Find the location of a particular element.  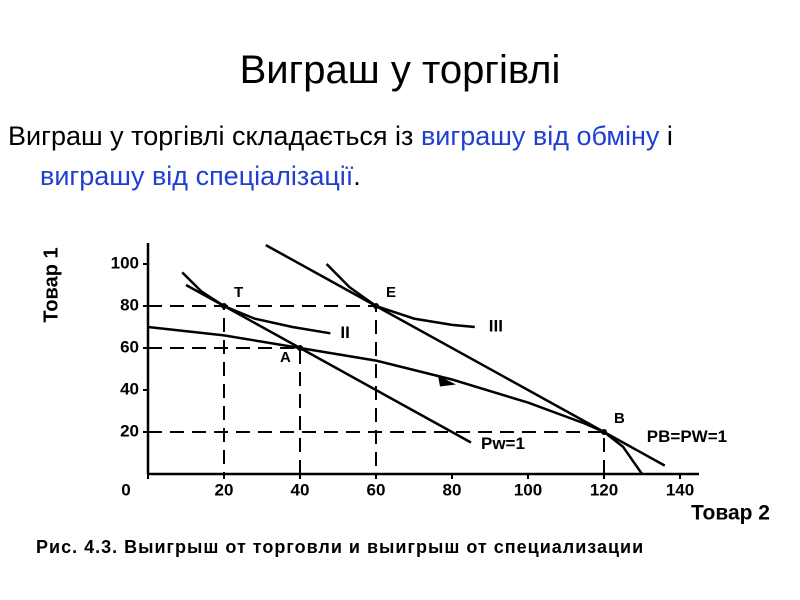

y-tick-label: 60 is located at coordinates (129, 346).